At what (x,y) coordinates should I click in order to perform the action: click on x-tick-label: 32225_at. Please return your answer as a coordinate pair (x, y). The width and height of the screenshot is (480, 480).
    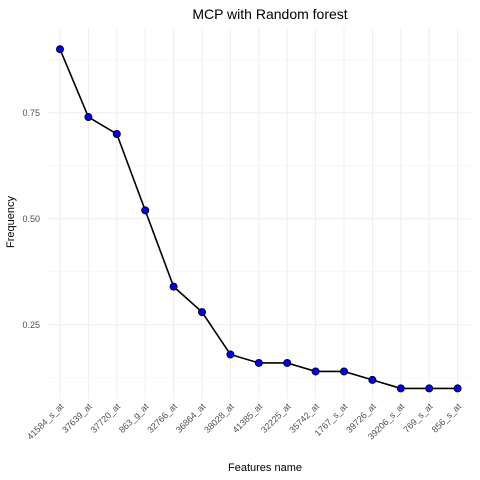
    Looking at the image, I should click on (276, 418).